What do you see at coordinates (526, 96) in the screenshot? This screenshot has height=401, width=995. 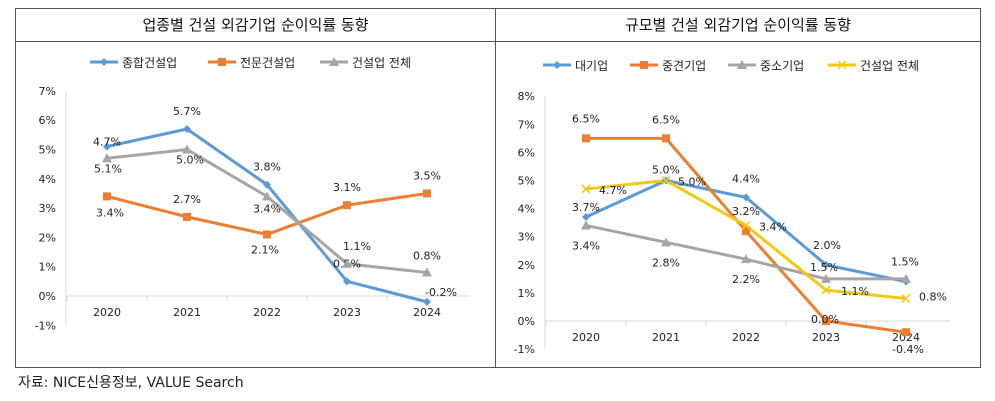 I see `y-tick-label: 8%` at bounding box center [526, 96].